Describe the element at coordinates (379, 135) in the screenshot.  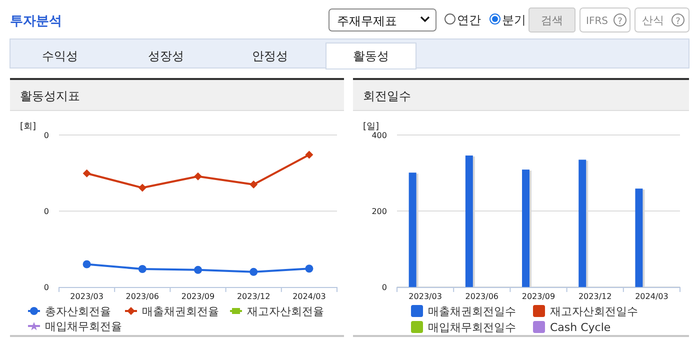
I see `y-tick-label: 400` at that location.